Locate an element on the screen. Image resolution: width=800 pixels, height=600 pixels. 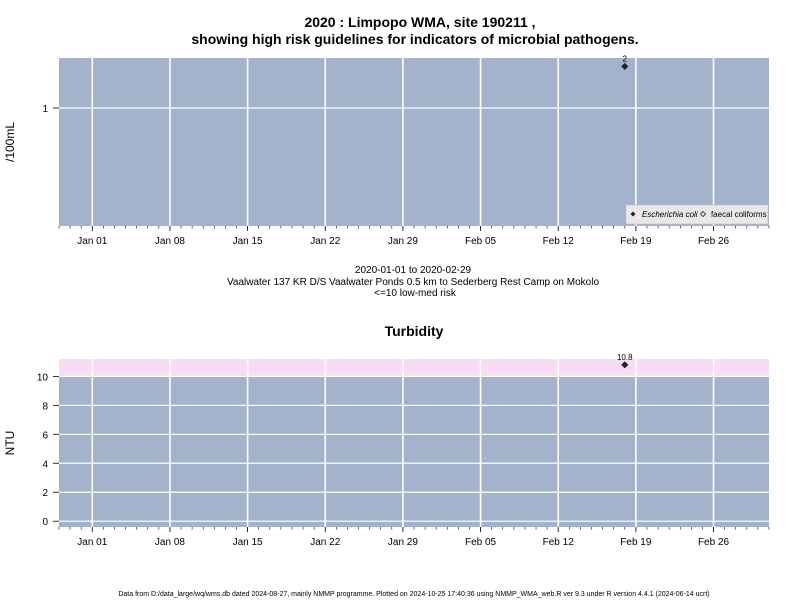
legend-ecoli: Escherichia coli is located at coordinates (670, 214).